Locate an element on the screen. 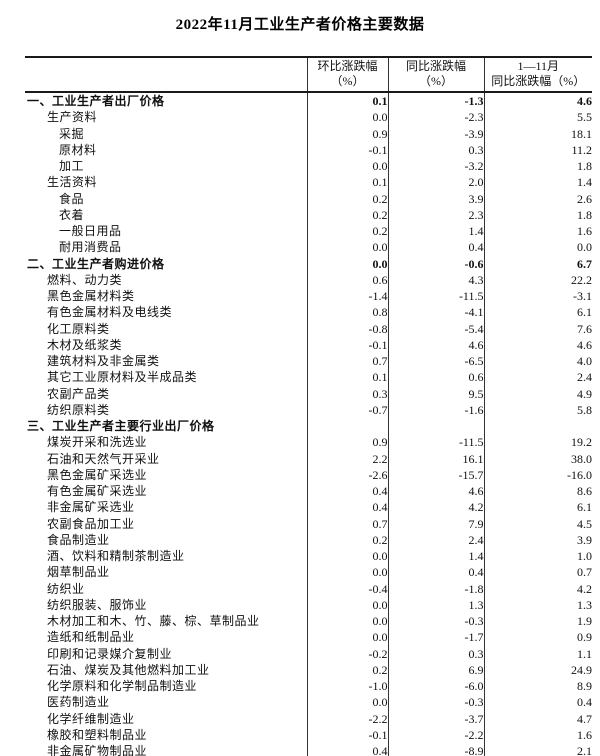 Image resolution: width=600 pixels, height=756 pixels. table-row: 化学纤维制造业 -2.2 -3.7 4.7 is located at coordinates (308, 718).